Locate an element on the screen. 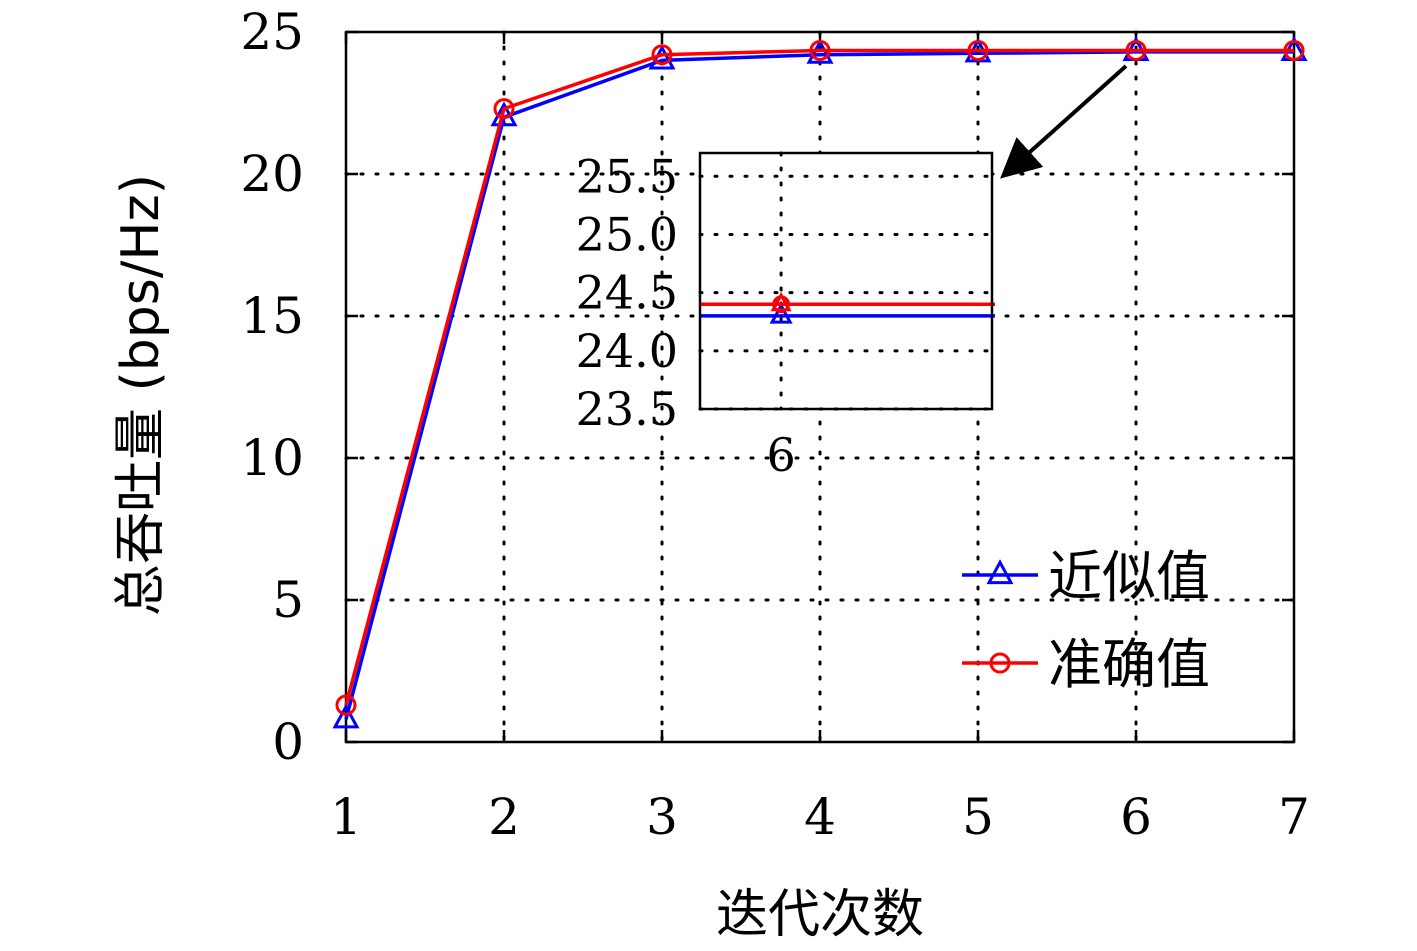 This screenshot has height=951, width=1417. x-tick-label: 1 is located at coordinates (346, 817).